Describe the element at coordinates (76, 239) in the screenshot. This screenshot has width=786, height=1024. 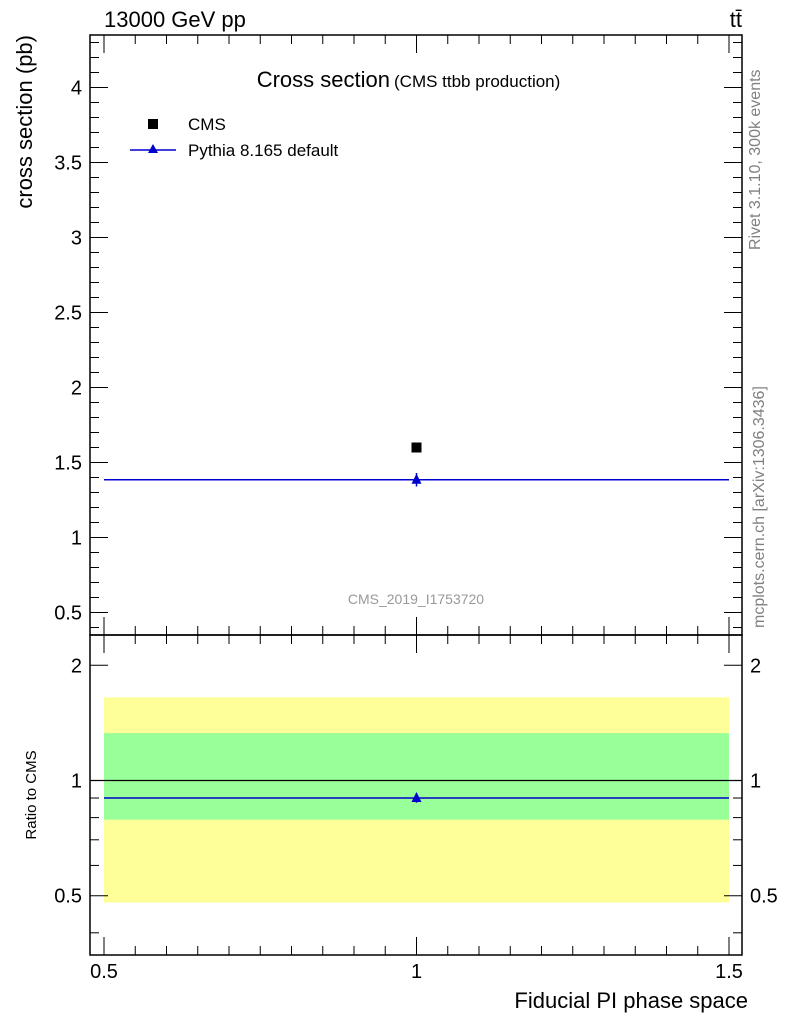
I see `main-ytick-label: 3` at that location.